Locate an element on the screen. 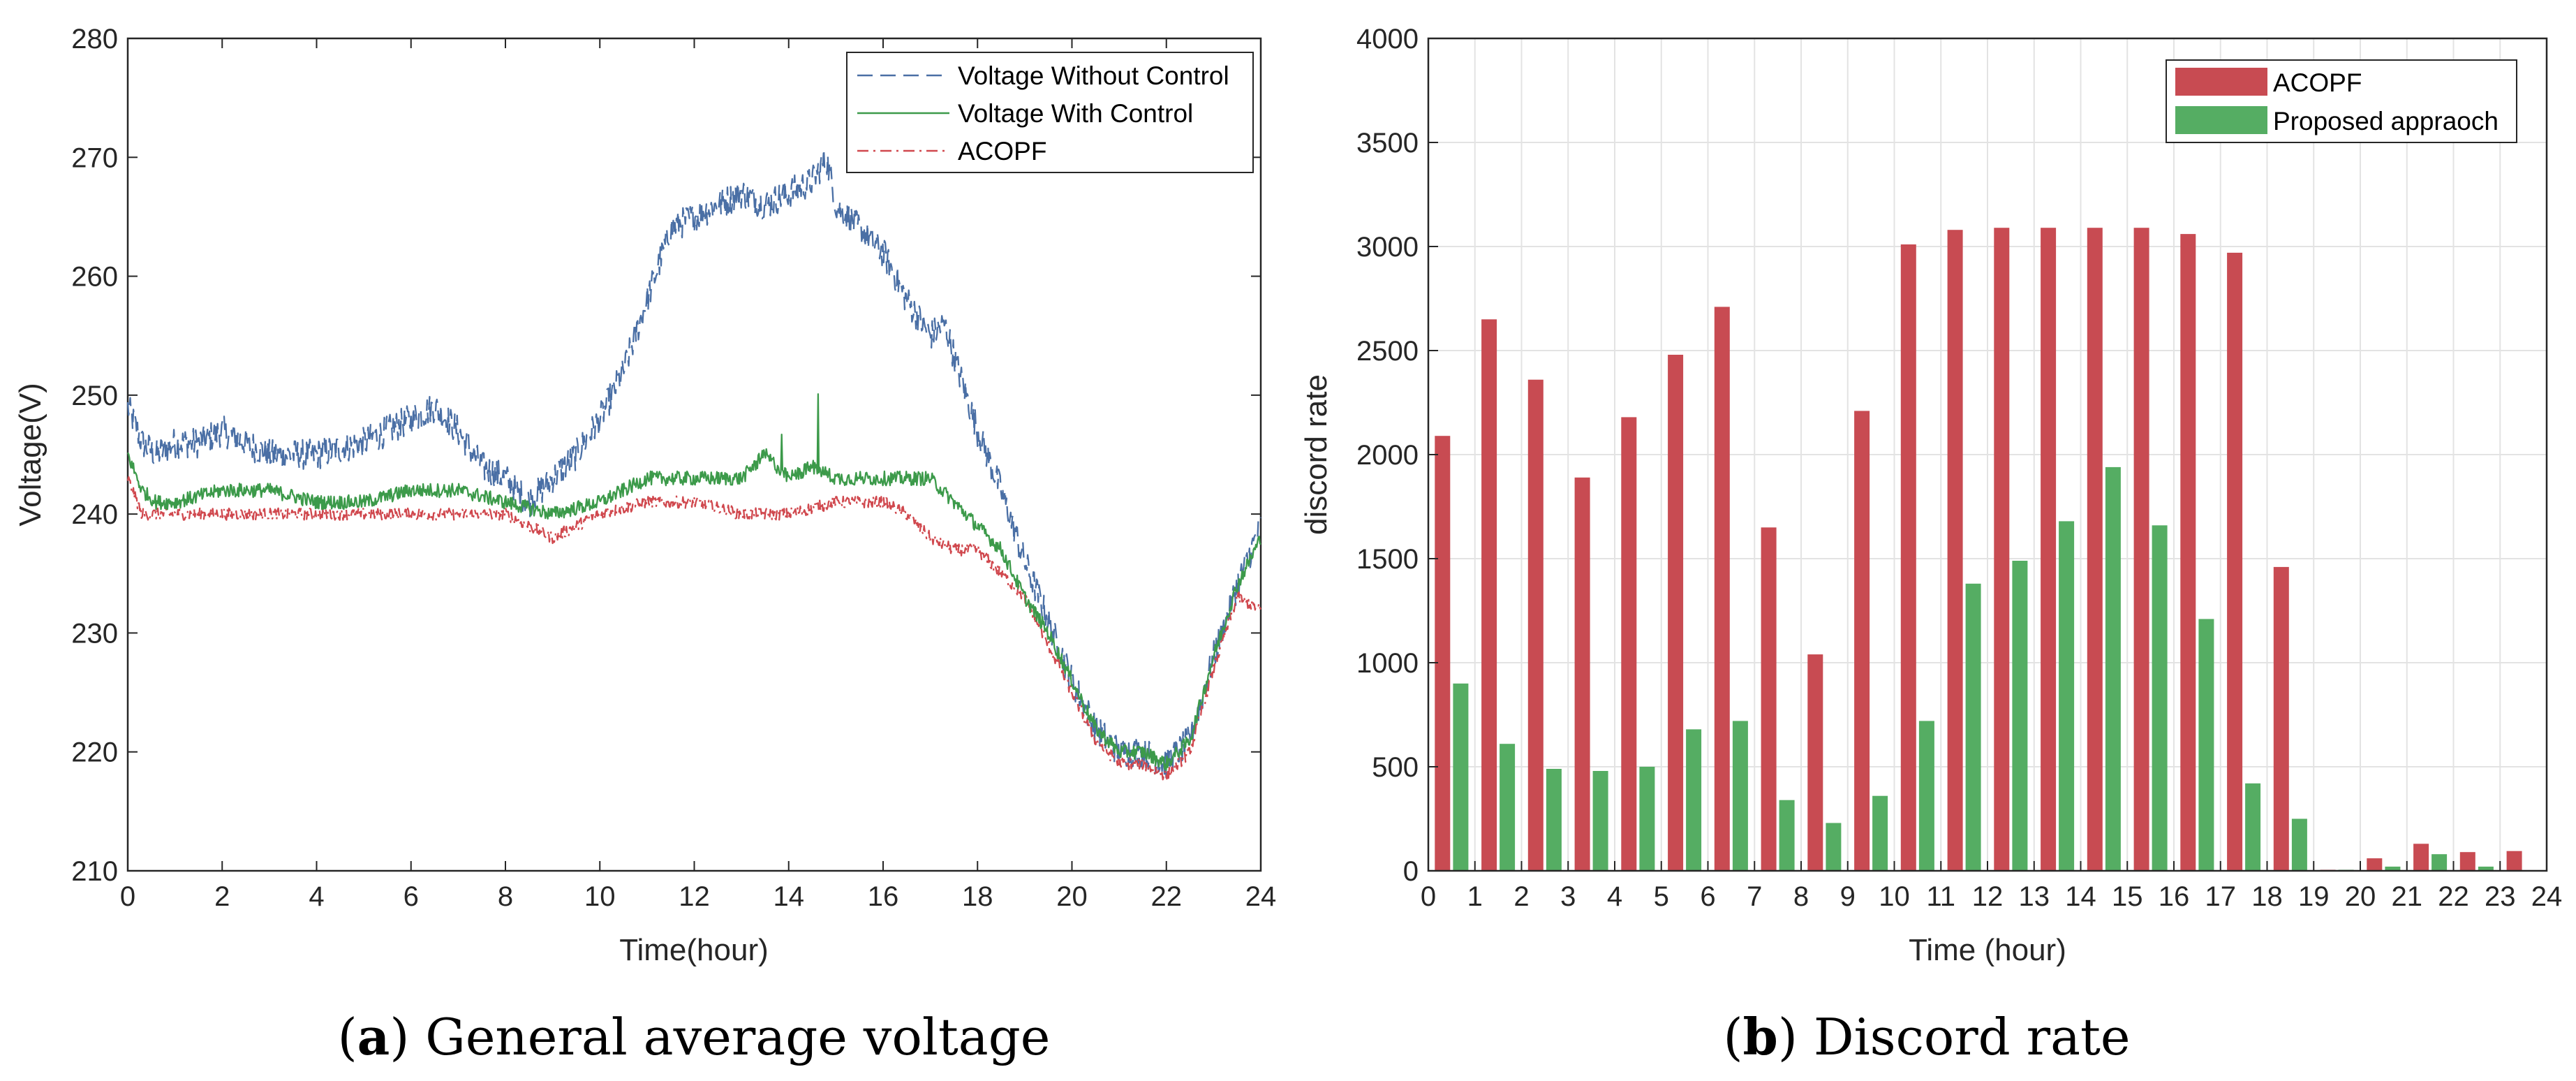  bar-y-tick-label-2500: 2500 is located at coordinates (1387, 351).